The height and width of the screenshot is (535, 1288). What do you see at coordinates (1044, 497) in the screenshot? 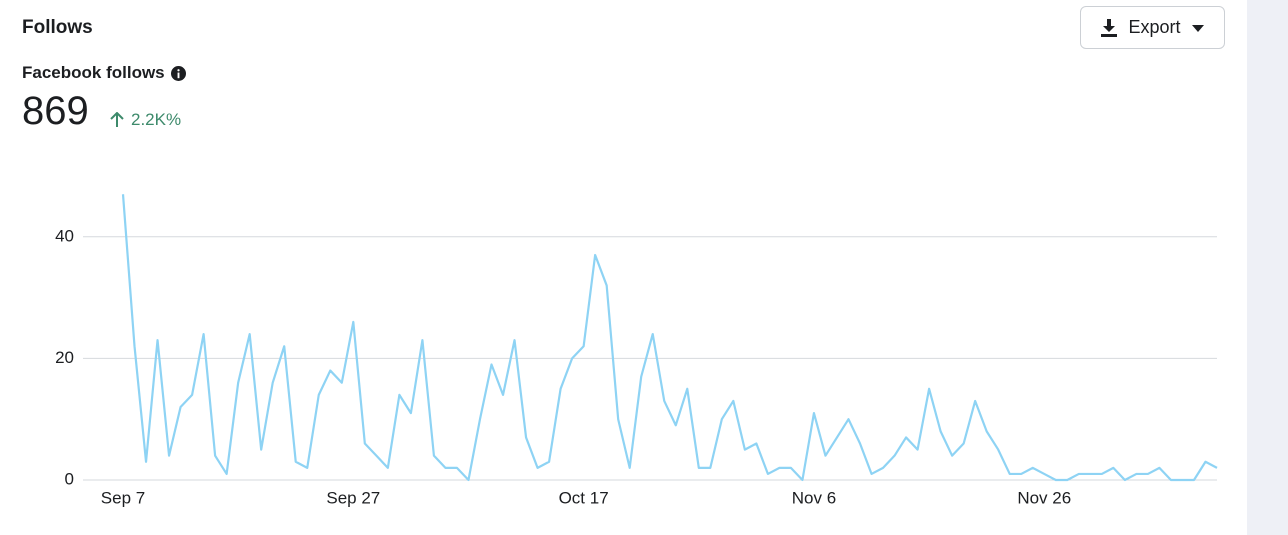
I see `x-tick-label: Nov 26` at bounding box center [1044, 497].